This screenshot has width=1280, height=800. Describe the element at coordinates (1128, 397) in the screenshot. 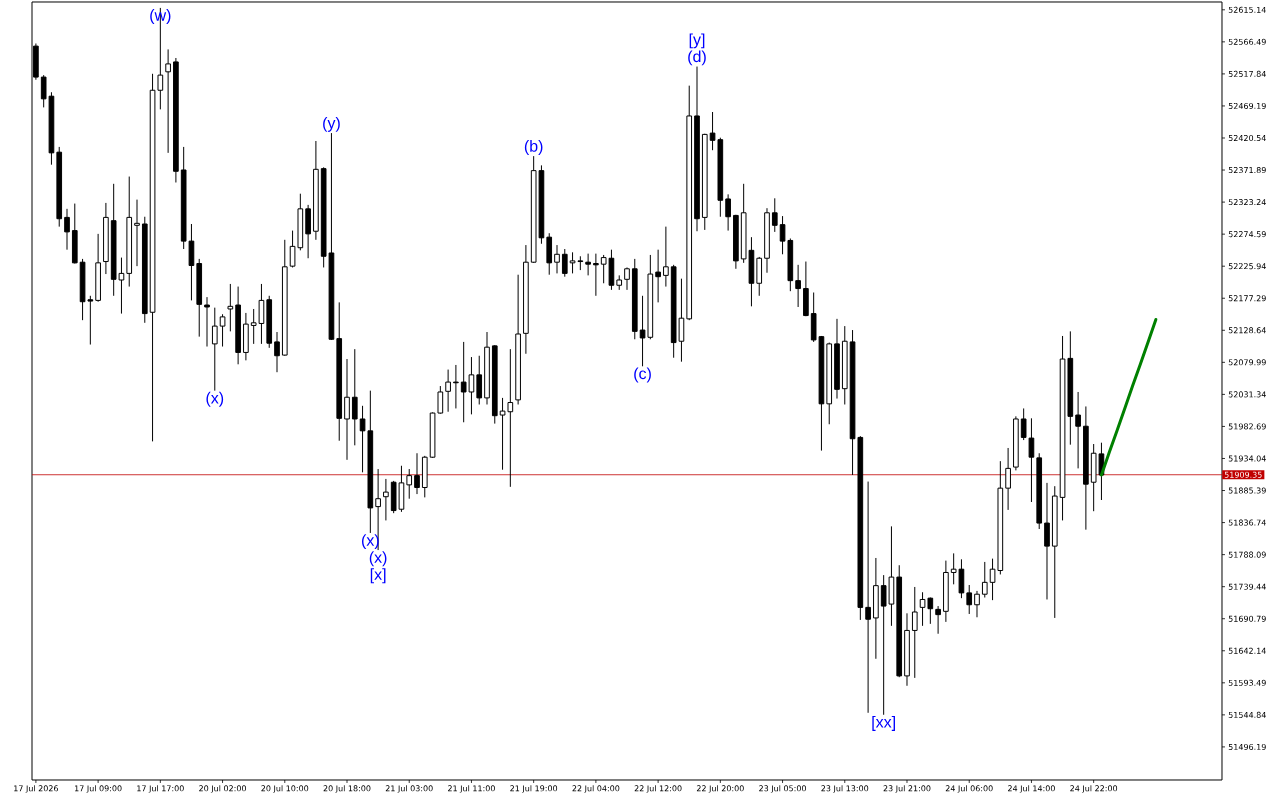

I see `line-series` at that location.